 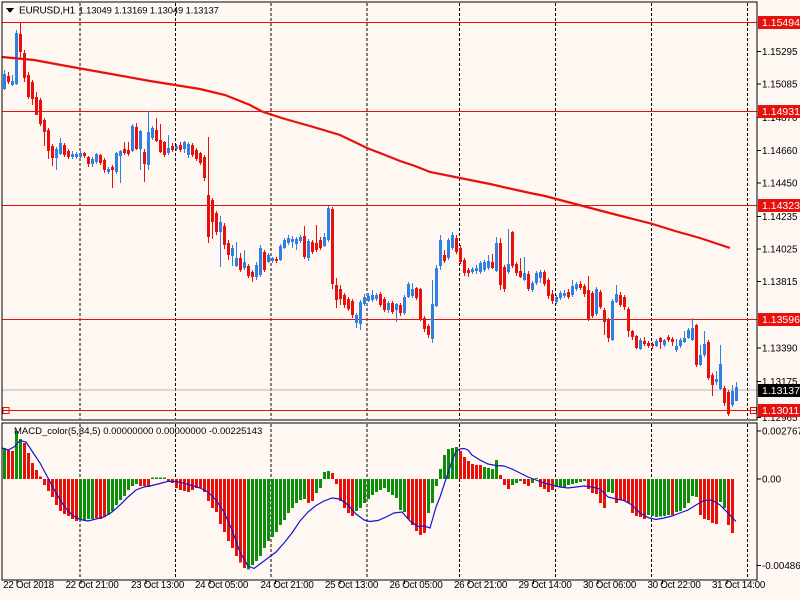 I want to click on svg-text: 23 Oct 13:00, so click(x=158, y=585).